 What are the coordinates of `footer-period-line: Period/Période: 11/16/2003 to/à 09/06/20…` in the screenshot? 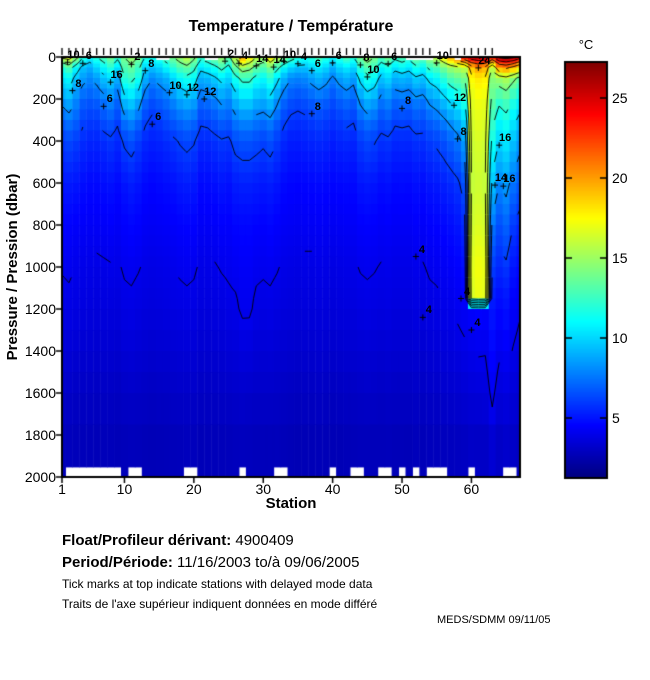 It's located at (210, 562).